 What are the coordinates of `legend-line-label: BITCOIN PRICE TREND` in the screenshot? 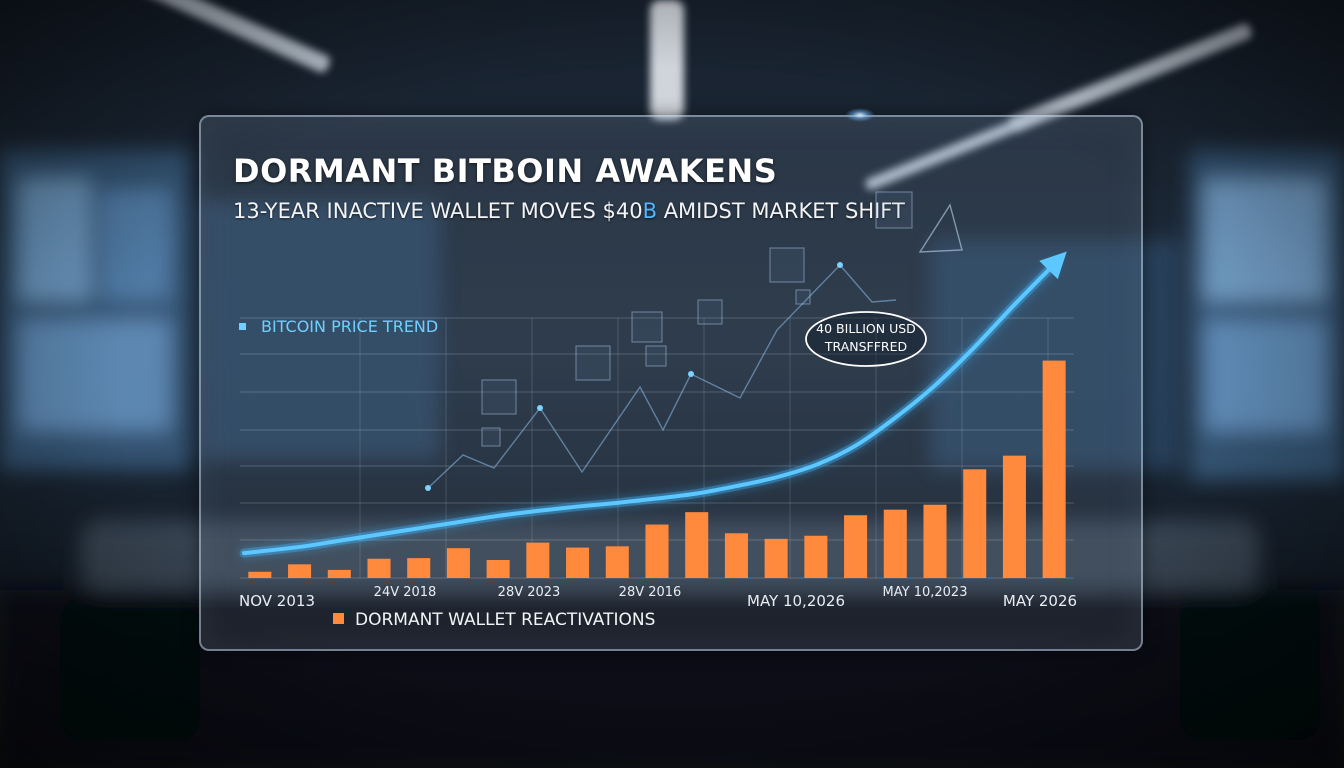 It's located at (349, 326).